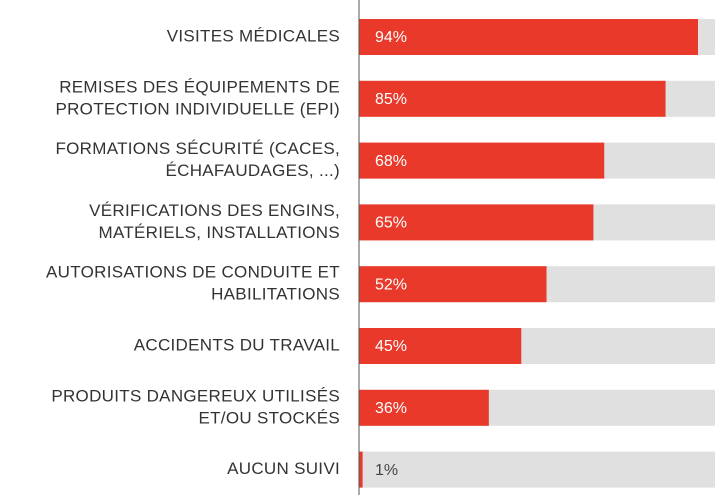  What do you see at coordinates (253, 170) in the screenshot?
I see `category-label: ÉCHAFAUDAGES, ...)` at bounding box center [253, 170].